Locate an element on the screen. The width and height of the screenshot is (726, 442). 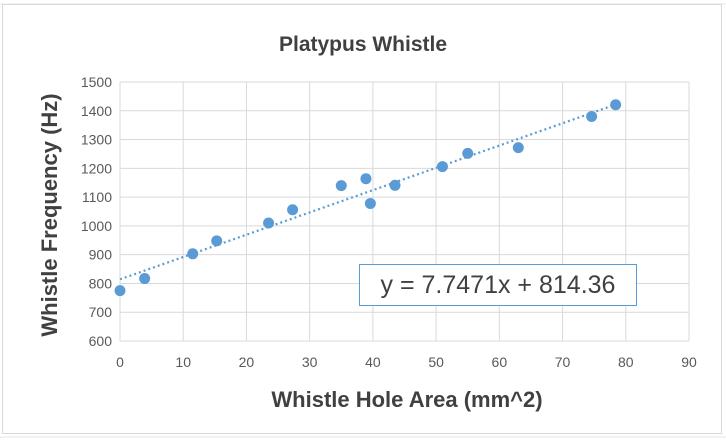
y-tick-label: 800 is located at coordinates (101, 283).